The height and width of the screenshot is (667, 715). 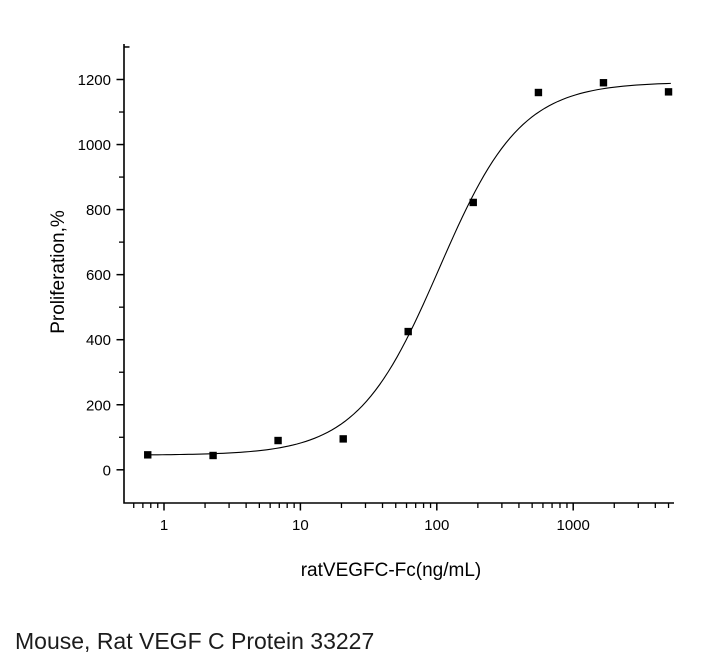 I want to click on y-tick-label: 1000, so click(x=94, y=145).